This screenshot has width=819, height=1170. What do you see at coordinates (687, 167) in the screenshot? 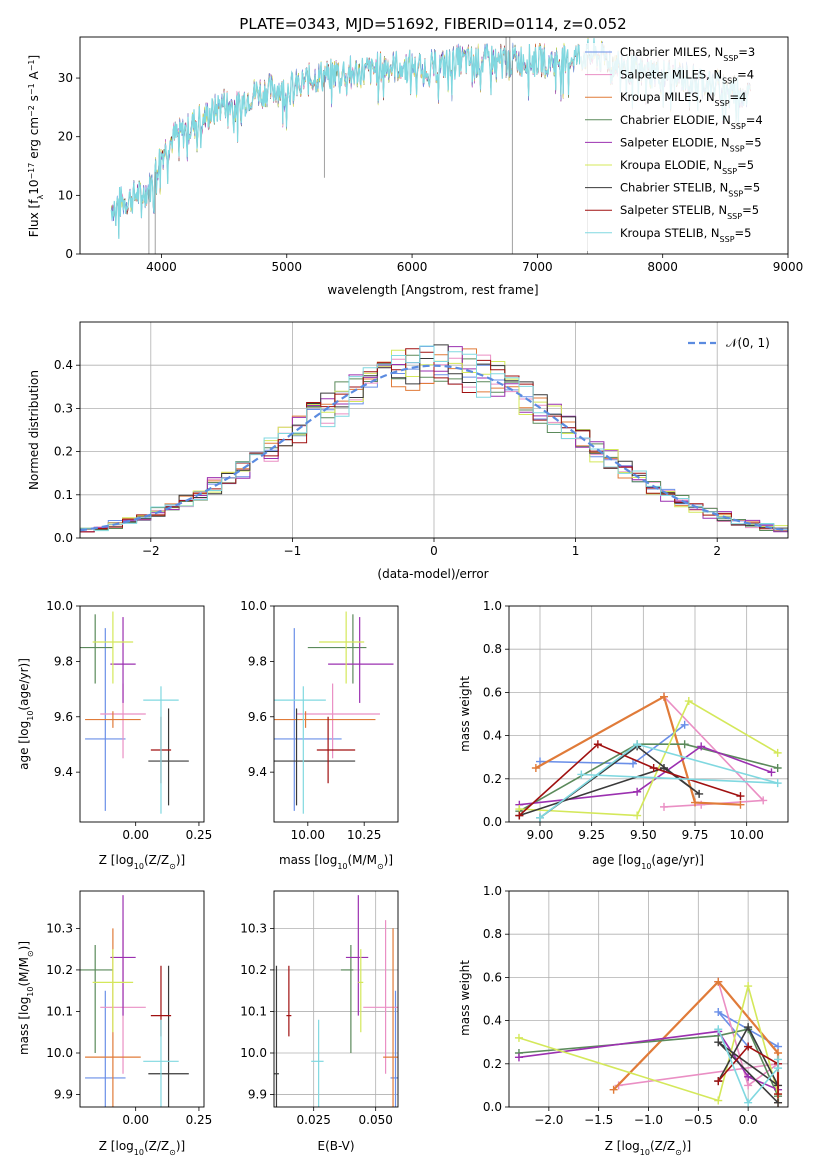
I see `legend-entry: Kroupa ELODIE, NSSP=5` at bounding box center [687, 167].